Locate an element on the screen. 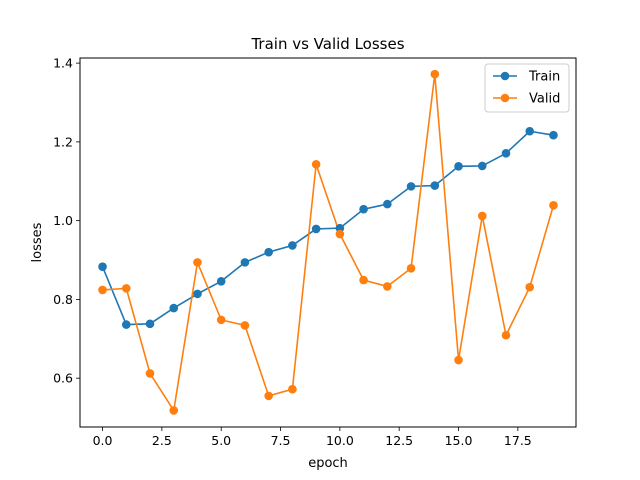 This screenshot has height=480, width=640. x-tick-label: 17.5 is located at coordinates (518, 440).